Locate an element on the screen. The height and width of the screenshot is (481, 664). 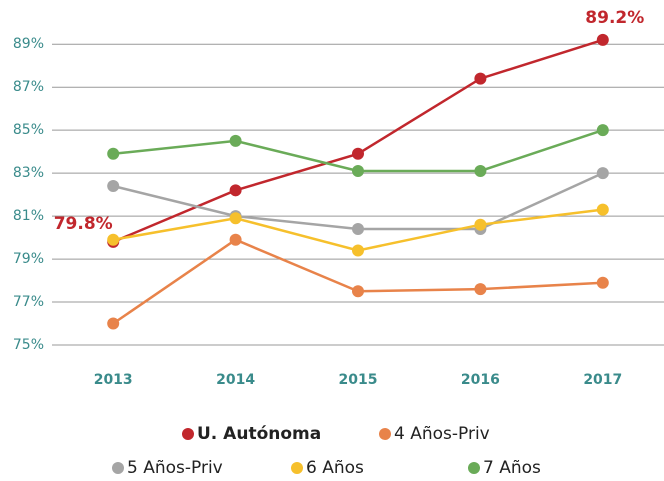
x-tick-label: 2017 is located at coordinates (602, 380).